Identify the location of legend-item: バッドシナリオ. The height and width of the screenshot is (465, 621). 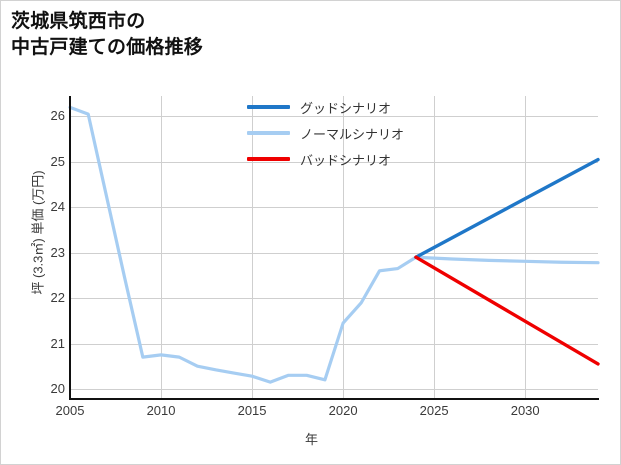
(352, 159).